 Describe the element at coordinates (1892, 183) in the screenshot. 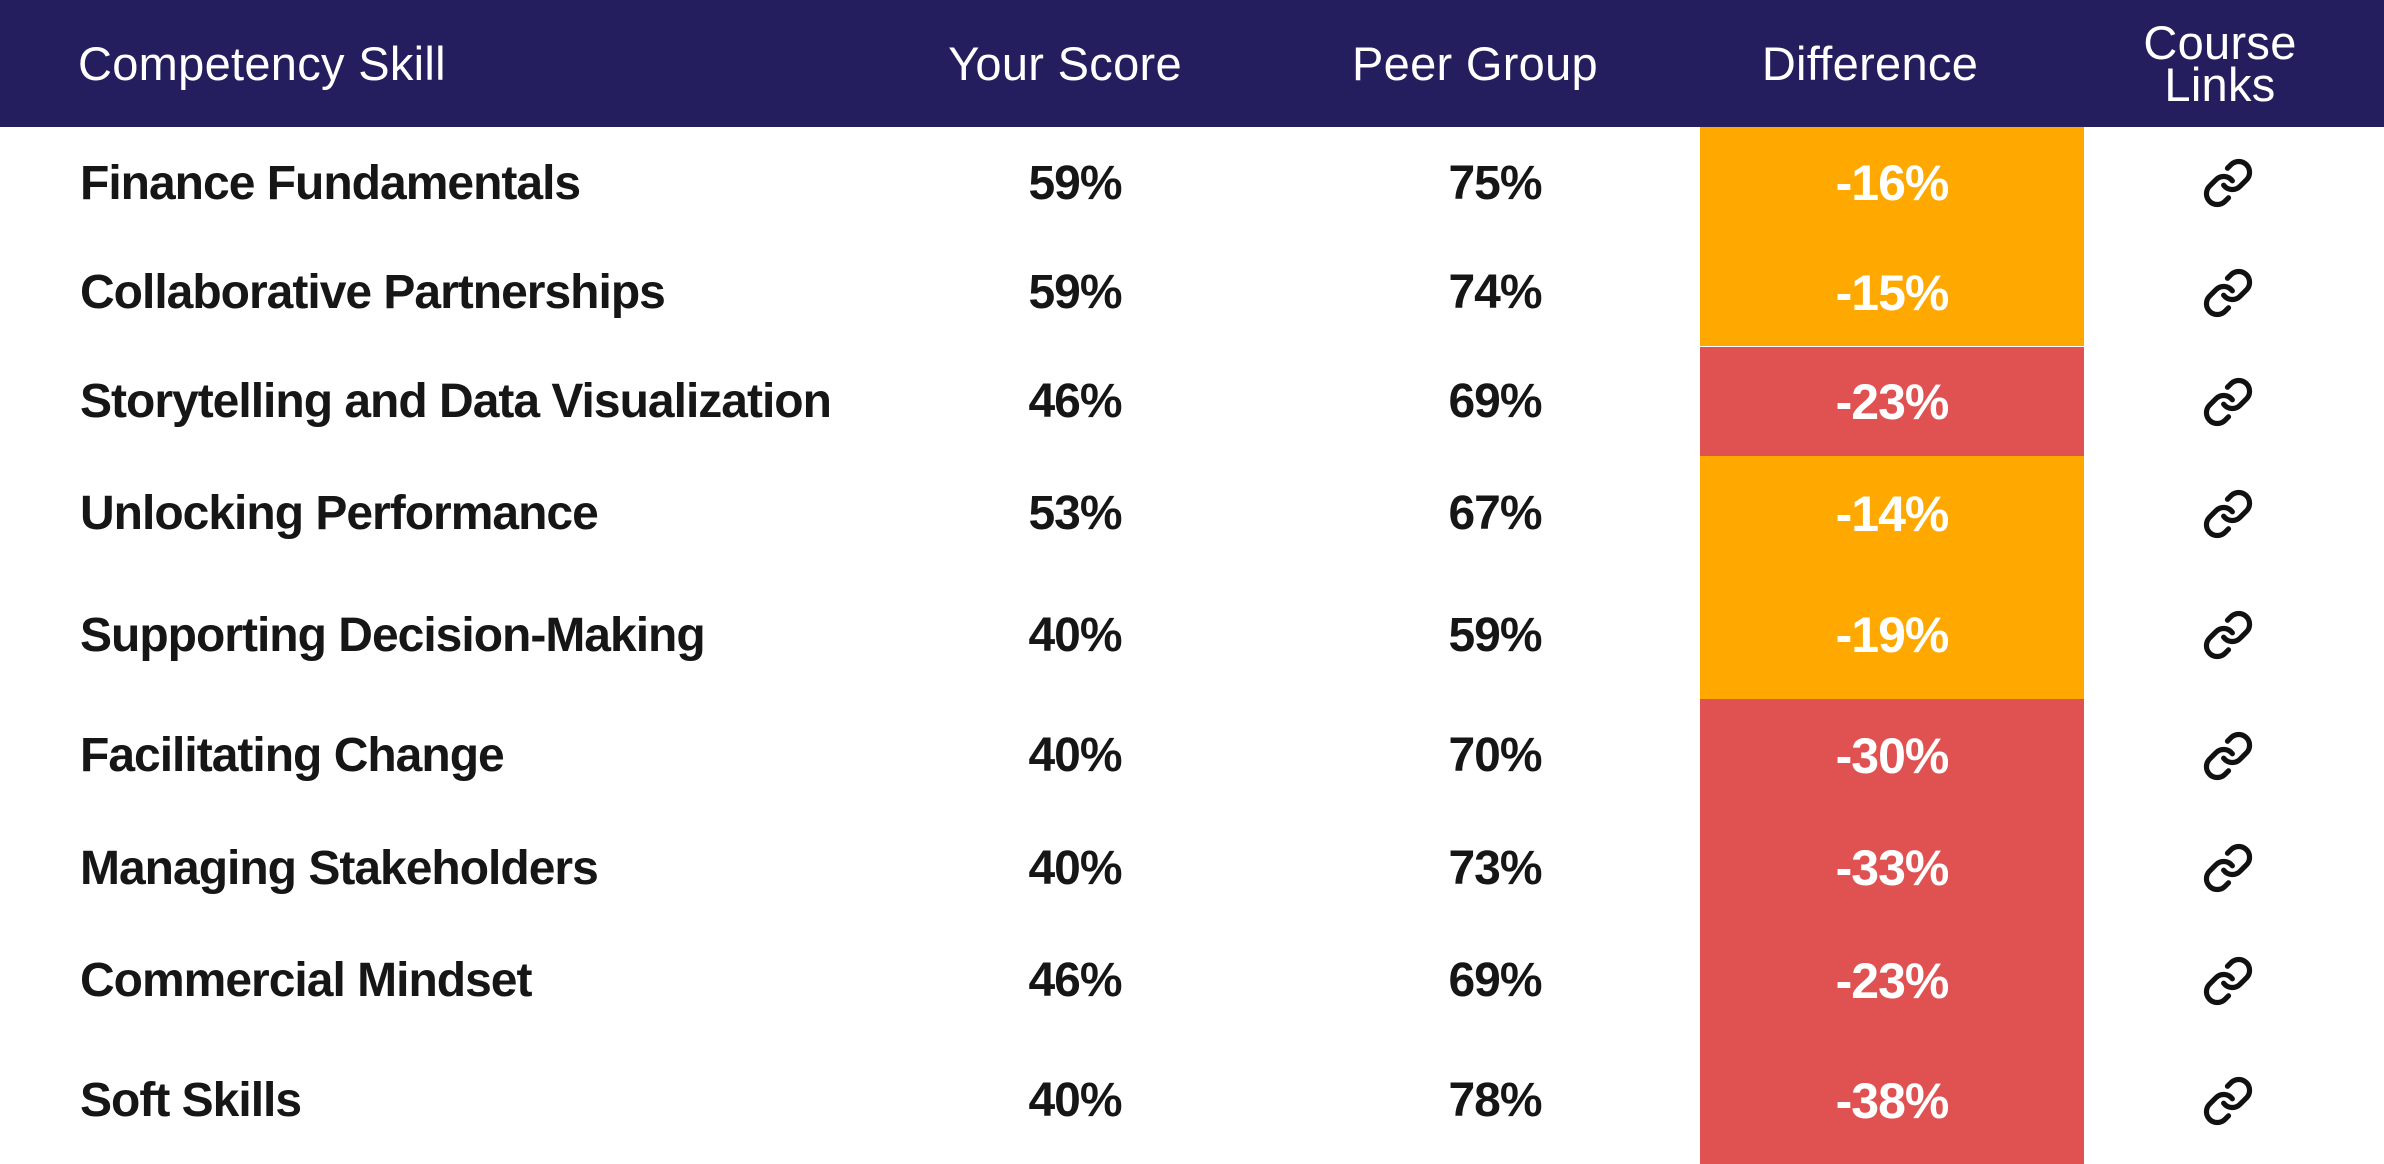

I see `difference-cell: -16%` at that location.